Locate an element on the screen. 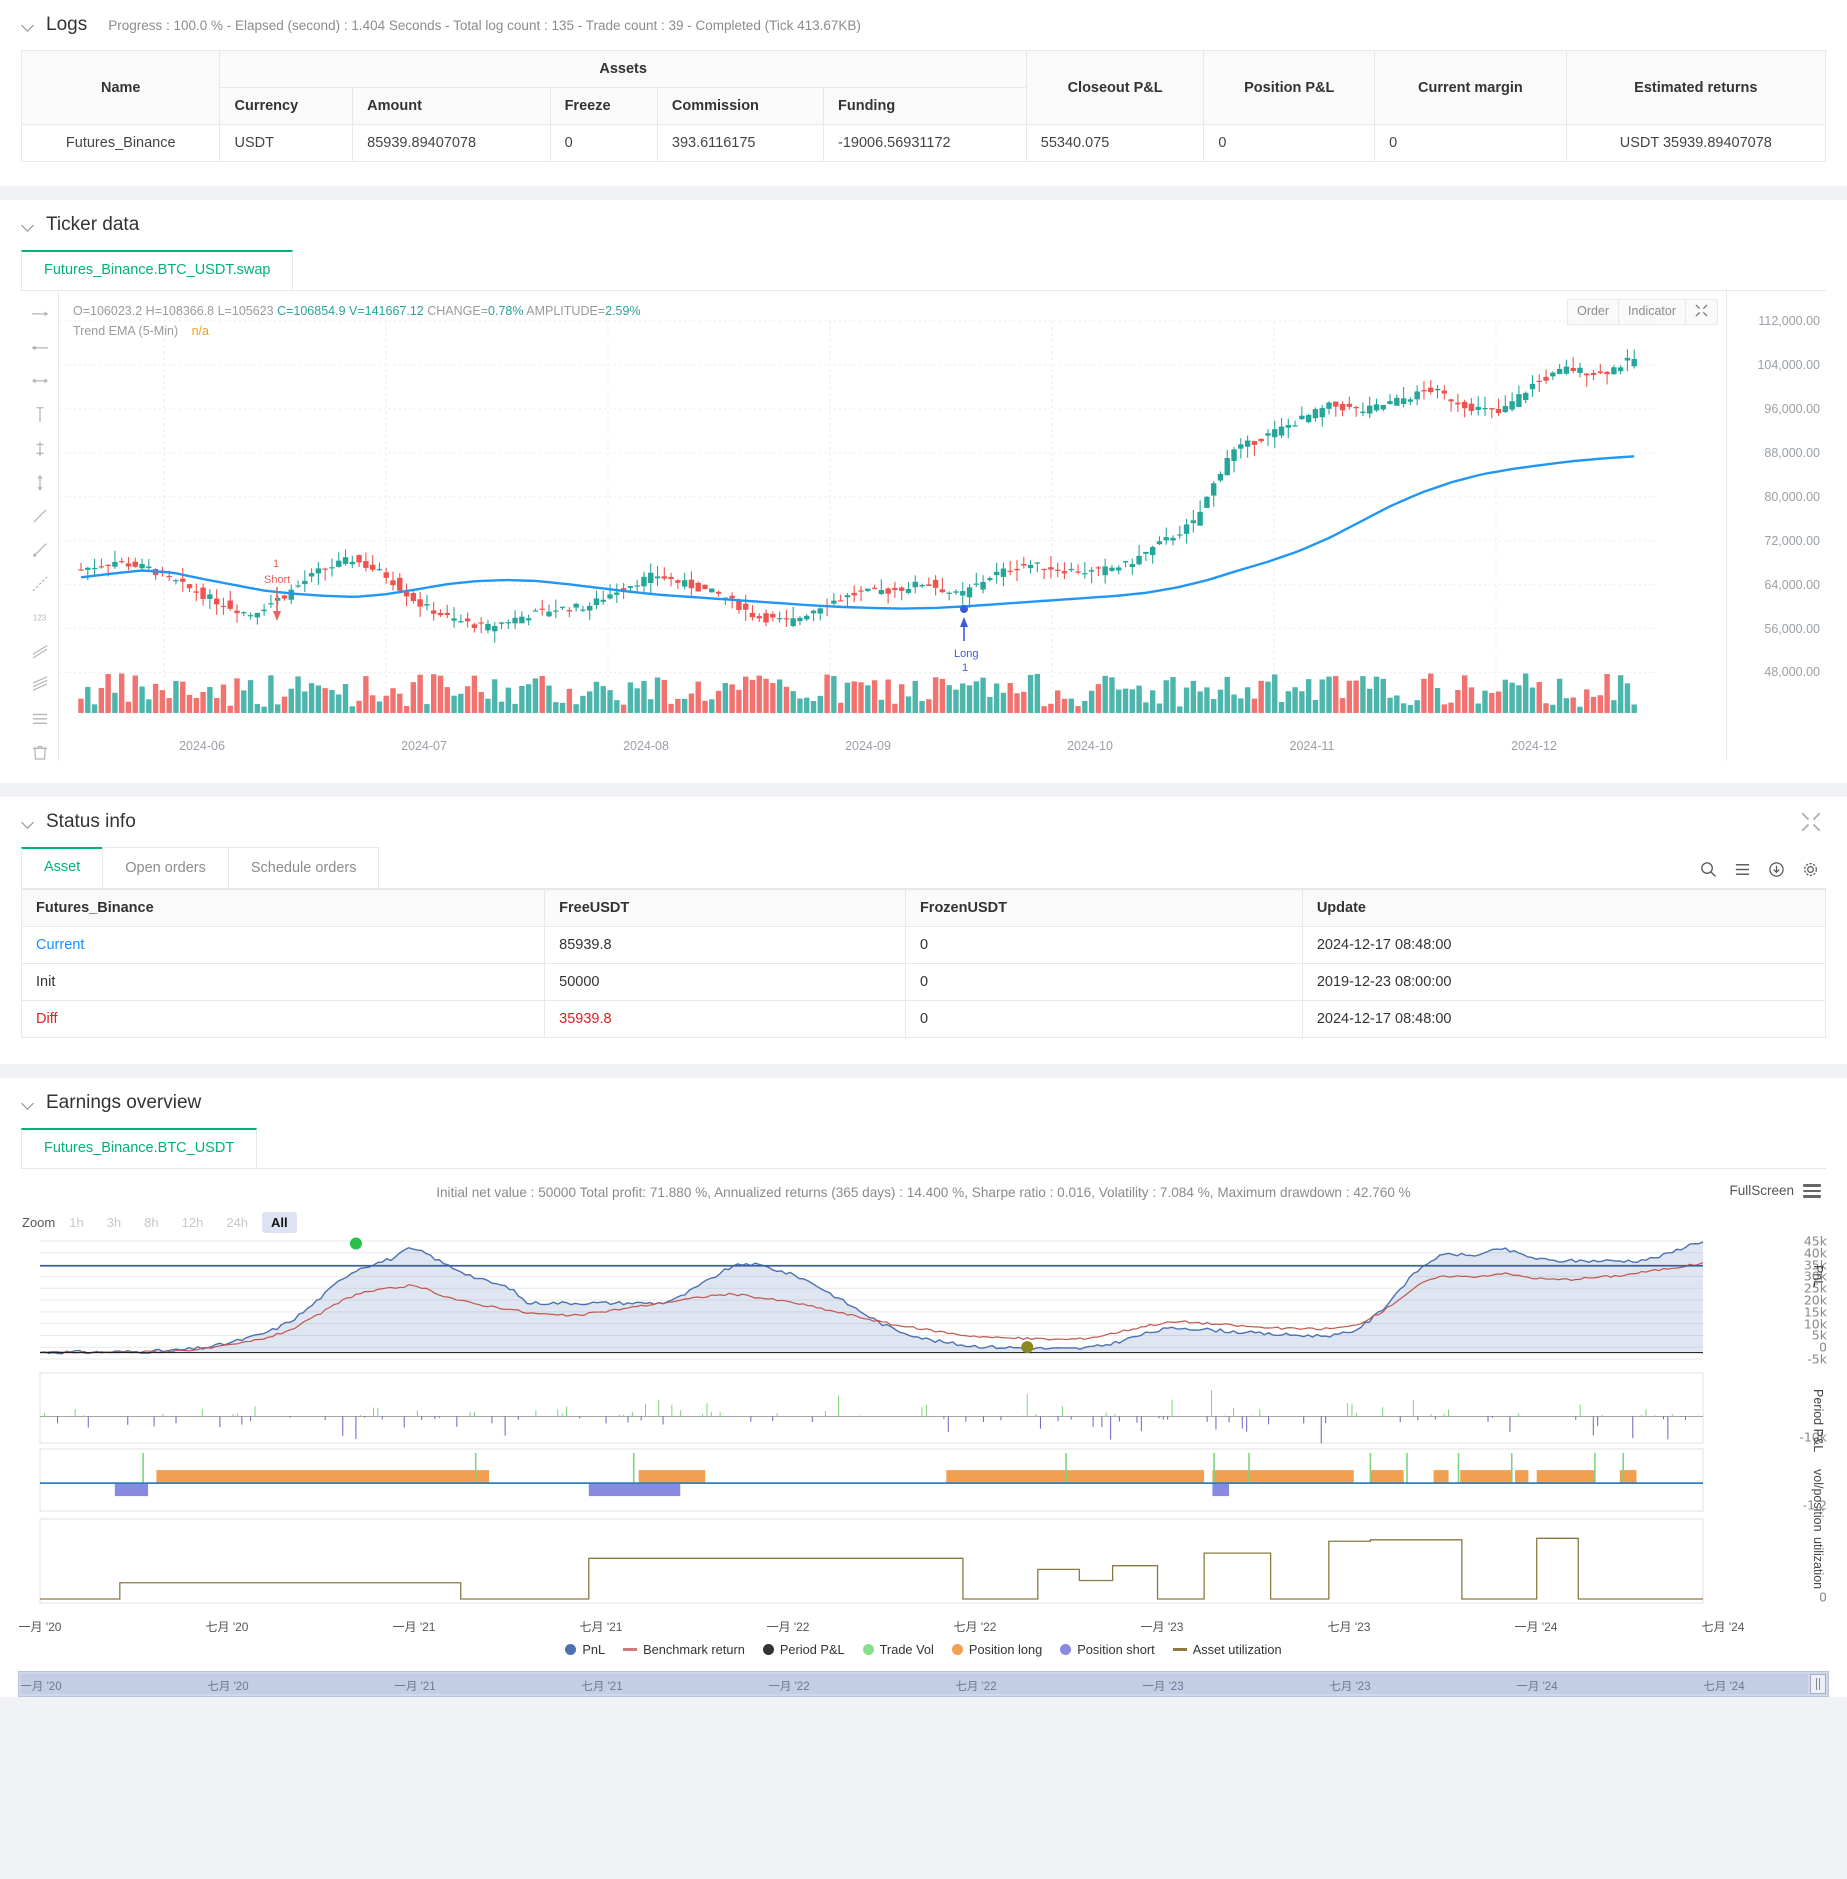 Image resolution: width=1847 pixels, height=1879 pixels. horizontal-lines-icon is located at coordinates (40, 719).